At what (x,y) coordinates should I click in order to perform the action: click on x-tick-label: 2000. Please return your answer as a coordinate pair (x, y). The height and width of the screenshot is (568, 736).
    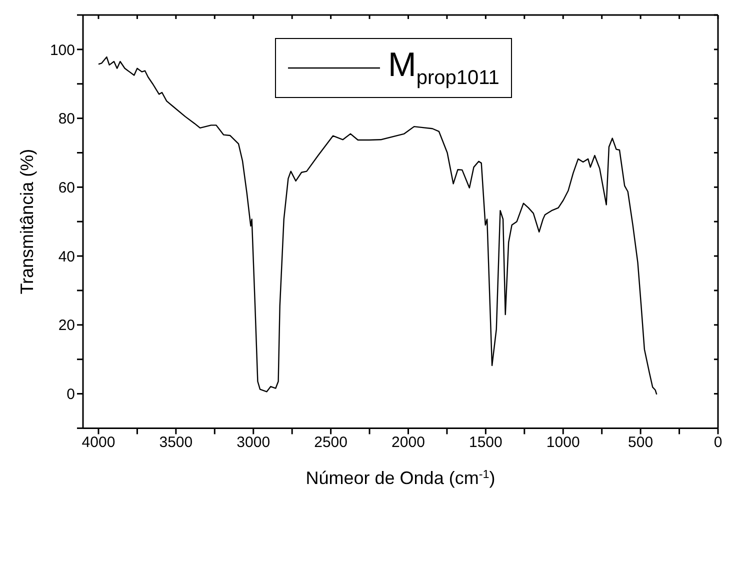
    Looking at the image, I should click on (408, 442).